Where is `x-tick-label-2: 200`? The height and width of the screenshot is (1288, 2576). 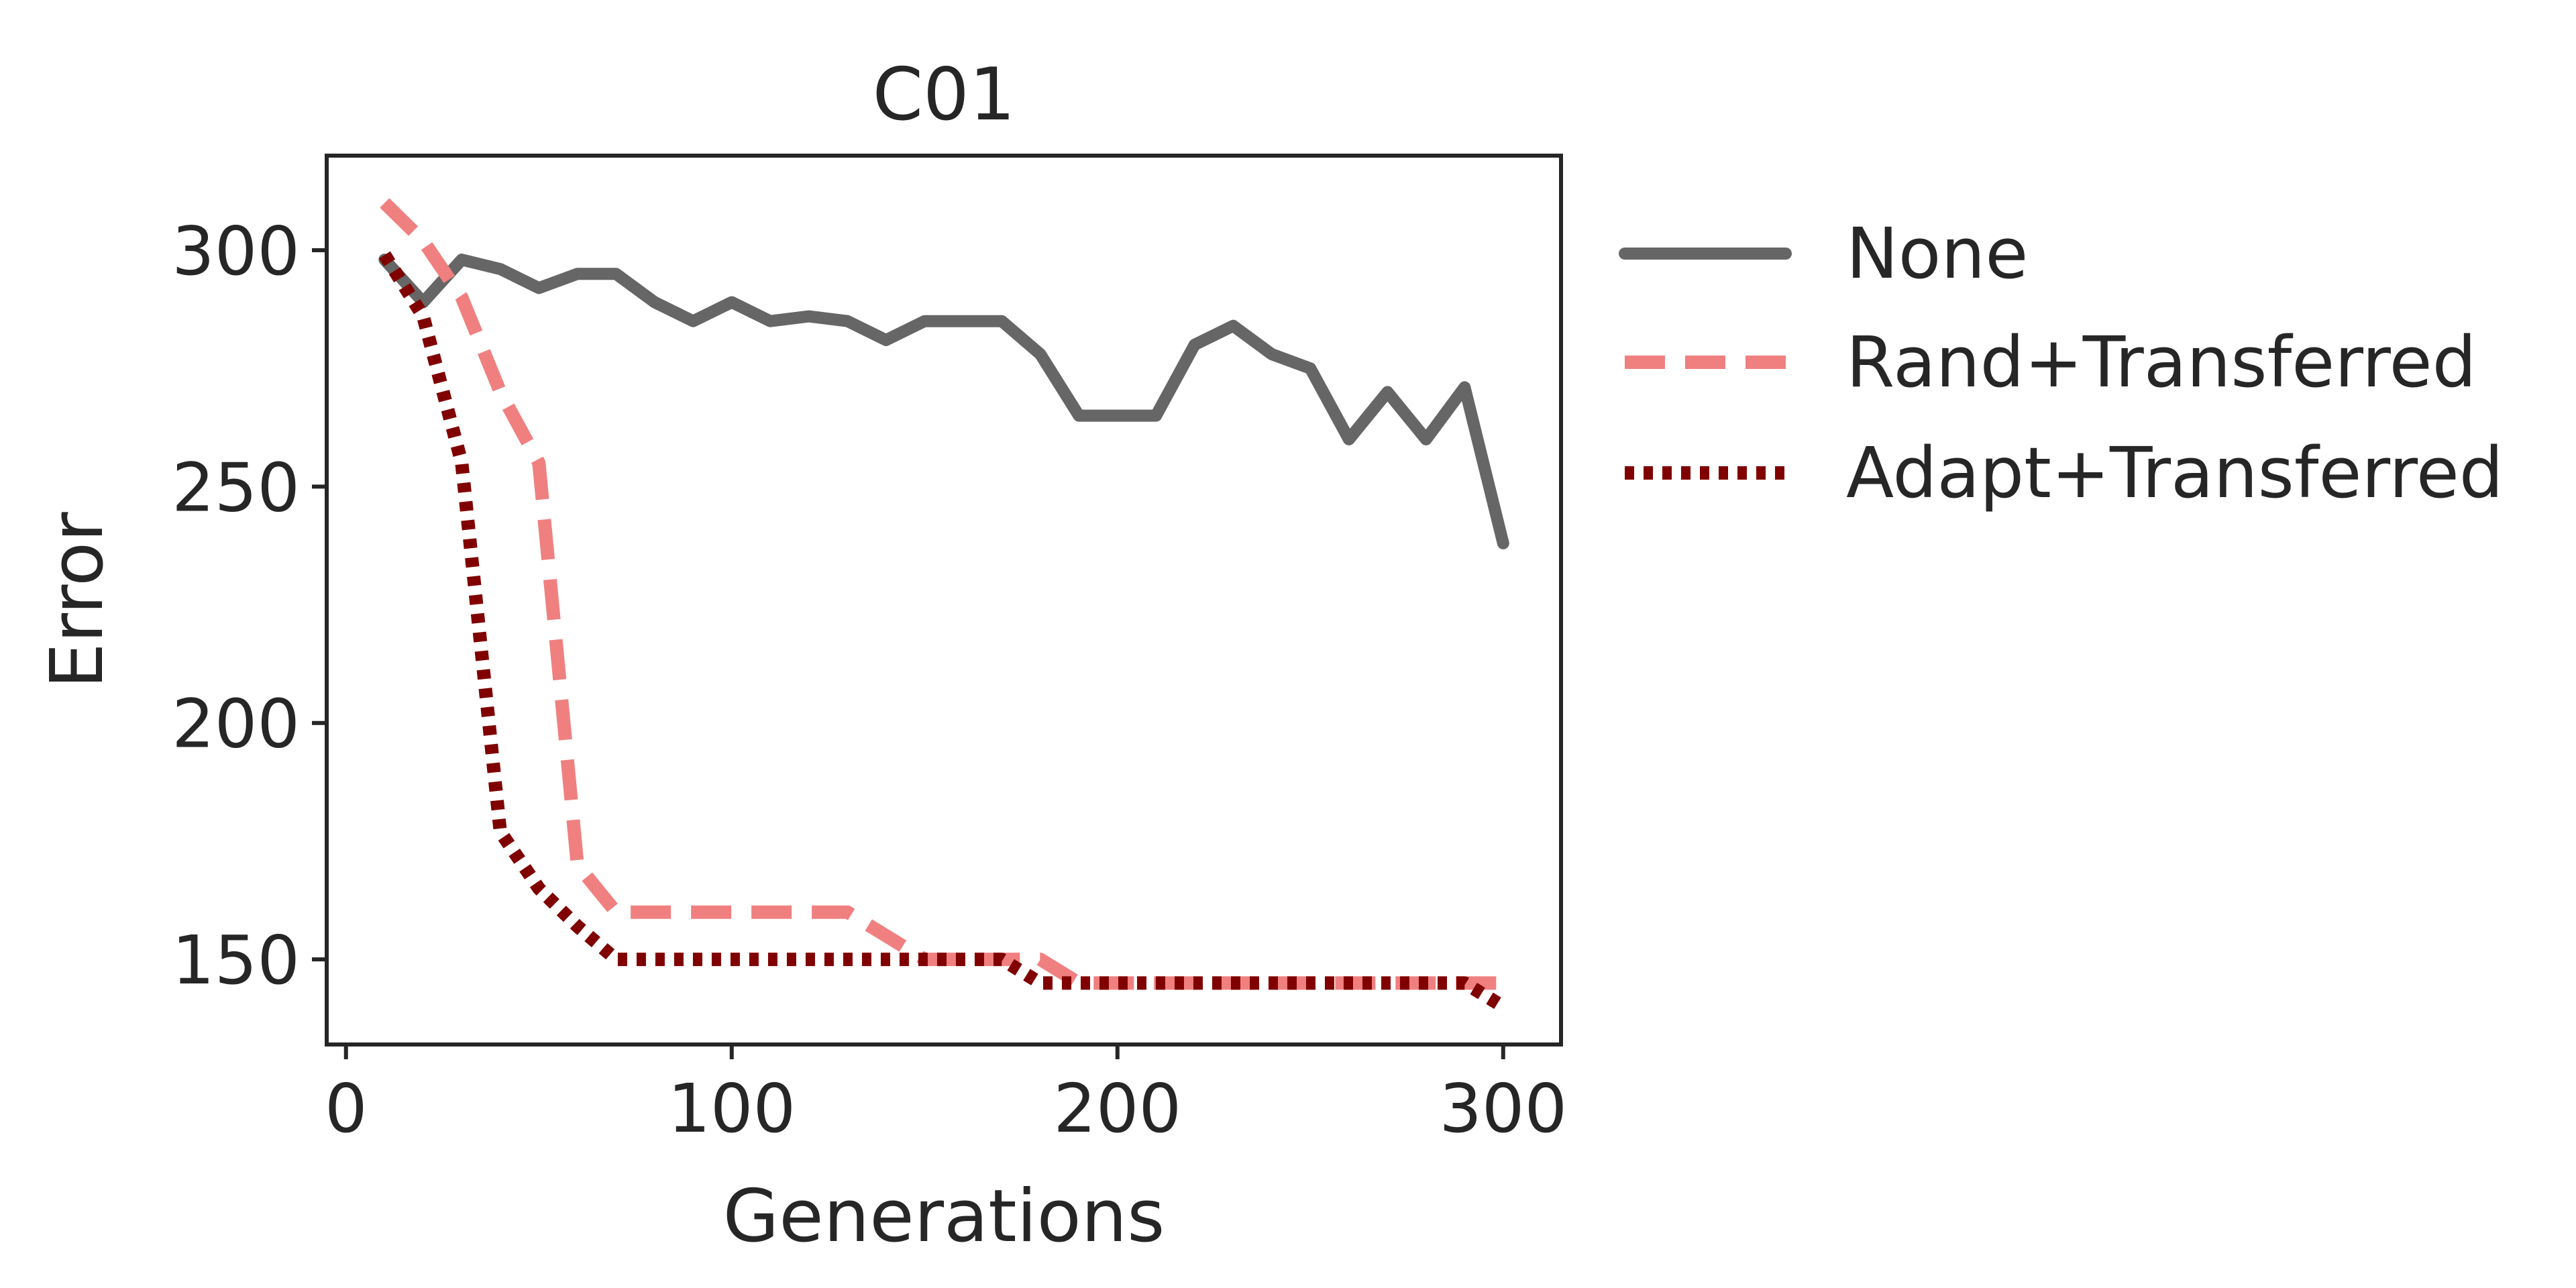 x-tick-label-2: 200 is located at coordinates (1117, 1108).